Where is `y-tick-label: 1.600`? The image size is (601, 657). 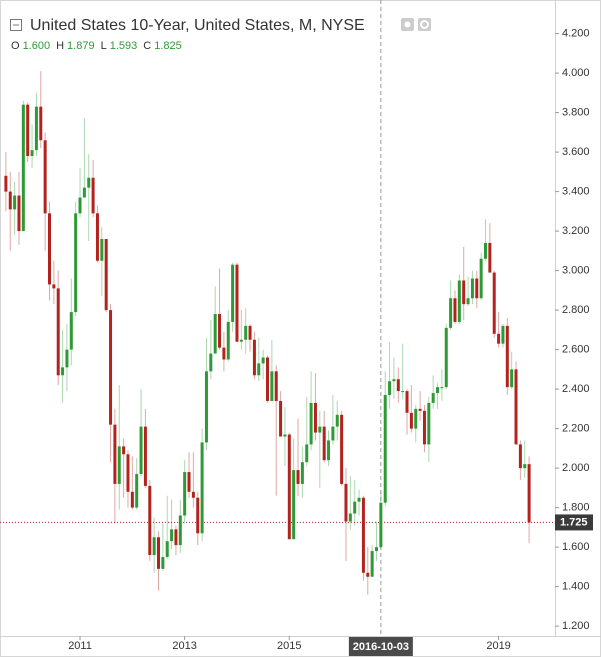 y-tick-label: 1.600 is located at coordinates (576, 547).